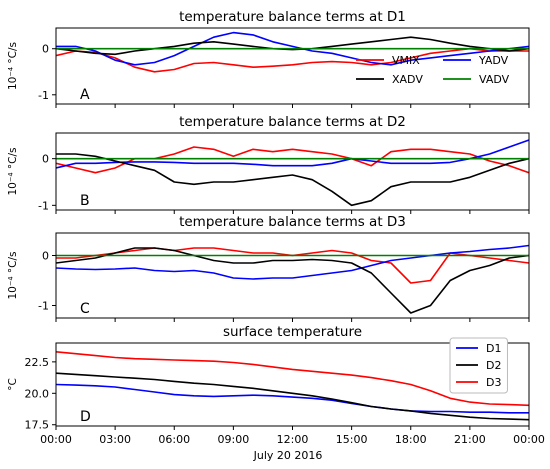 The image size is (550, 469). I want to click on panel-label: B, so click(85, 201).